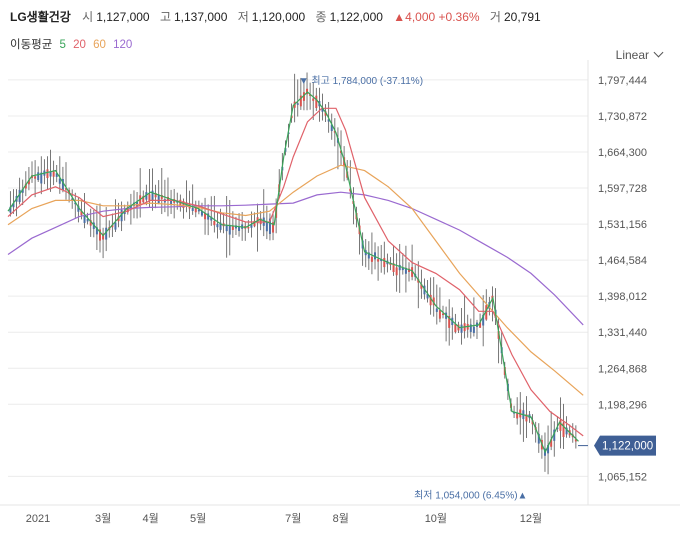 The width and height of the screenshot is (680, 540). I want to click on min-annotation: 최저 1,054,000 (6.45%)▲, so click(470, 495).